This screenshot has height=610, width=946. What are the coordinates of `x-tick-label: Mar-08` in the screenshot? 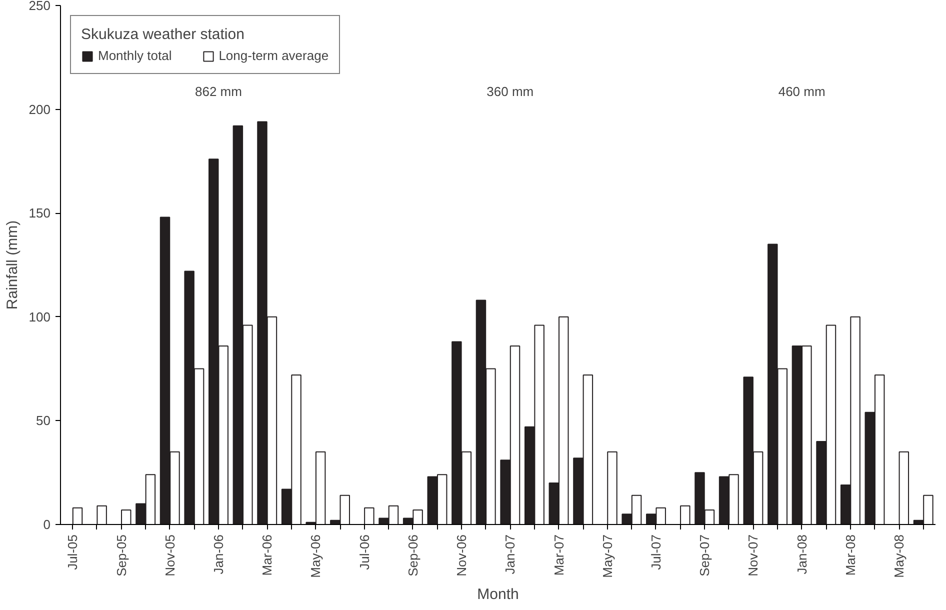 It's located at (850, 555).